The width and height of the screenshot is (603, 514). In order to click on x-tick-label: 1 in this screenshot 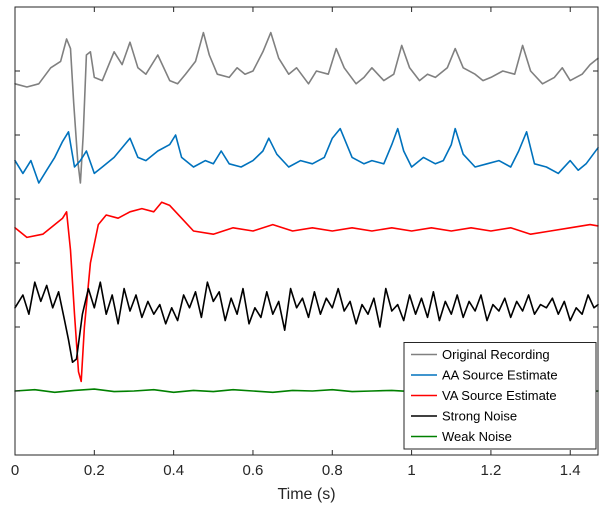, I will do `click(411, 470)`.